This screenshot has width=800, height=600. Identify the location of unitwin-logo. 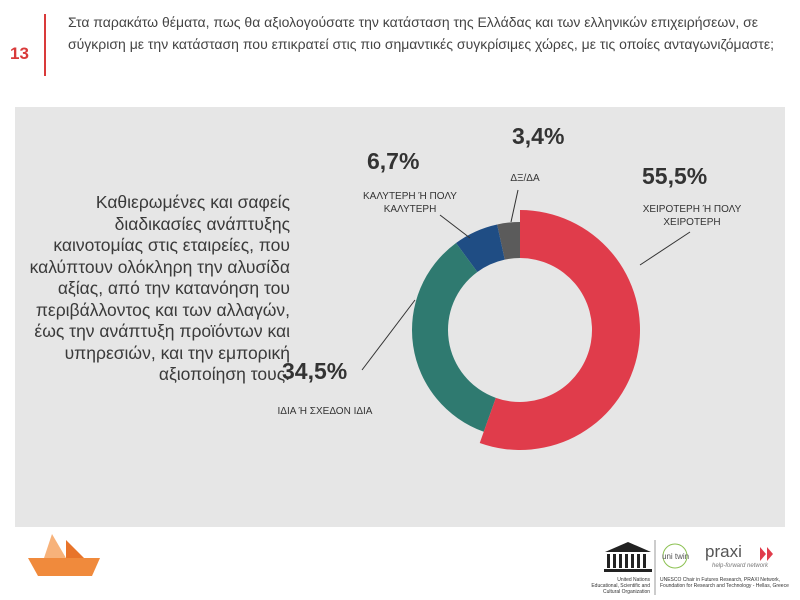
(675, 556).